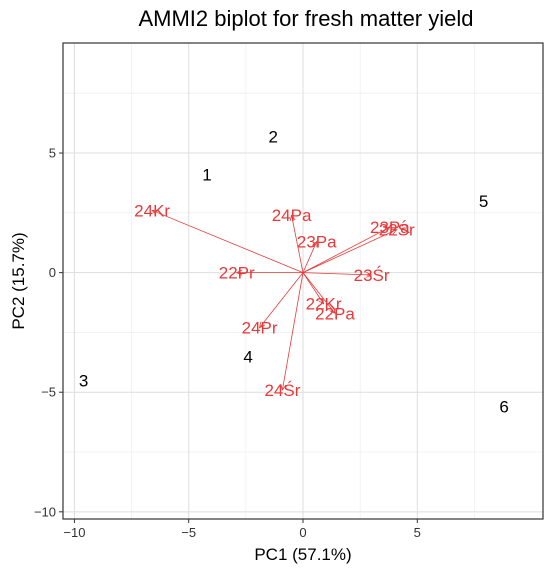 The image size is (550, 572). I want to click on environment-label: 23Śr, so click(372, 275).